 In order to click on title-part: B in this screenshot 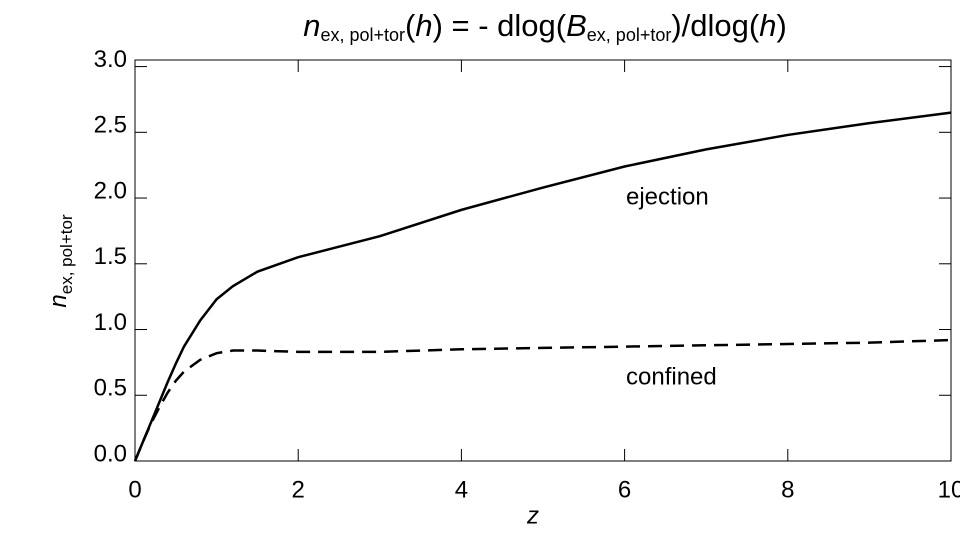, I will do `click(576, 25)`.